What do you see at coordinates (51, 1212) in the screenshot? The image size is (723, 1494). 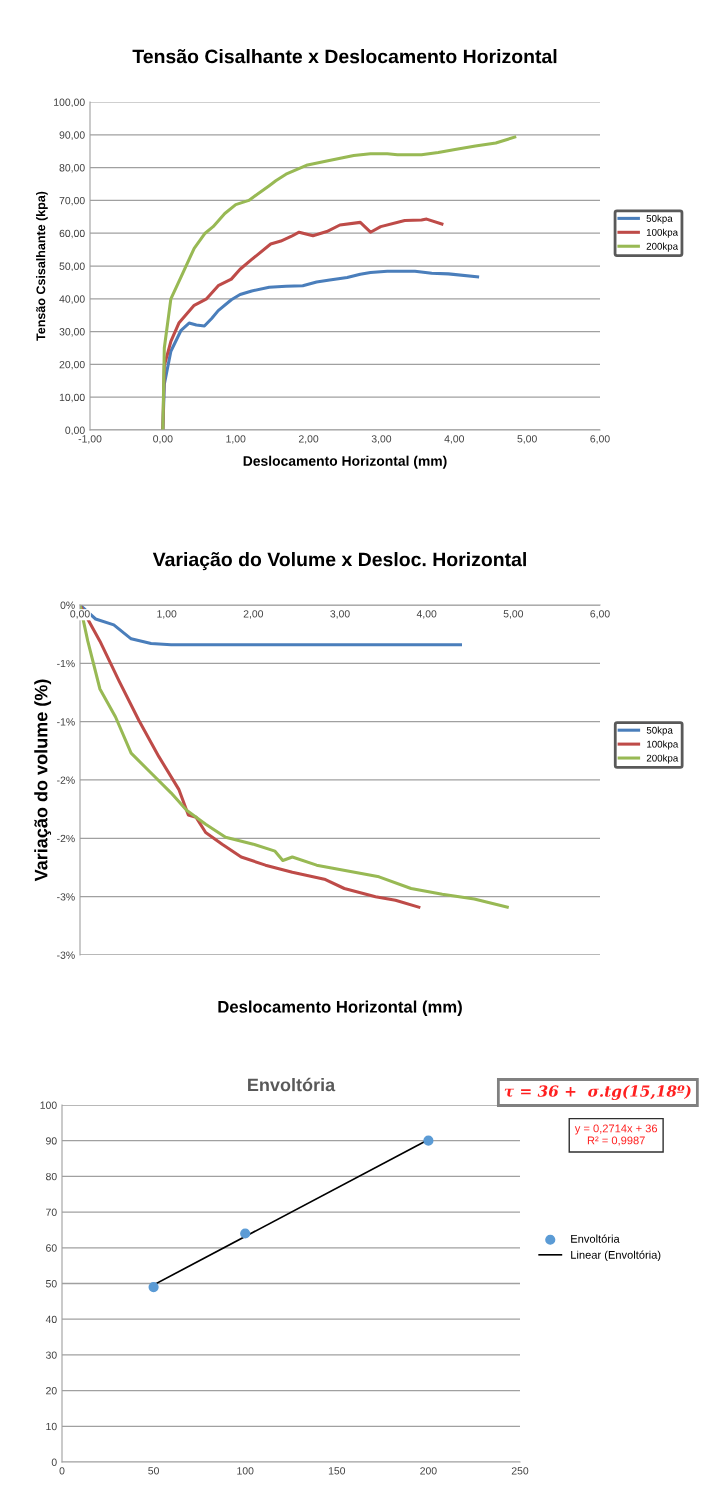 I see `y-tick-label: 70` at bounding box center [51, 1212].